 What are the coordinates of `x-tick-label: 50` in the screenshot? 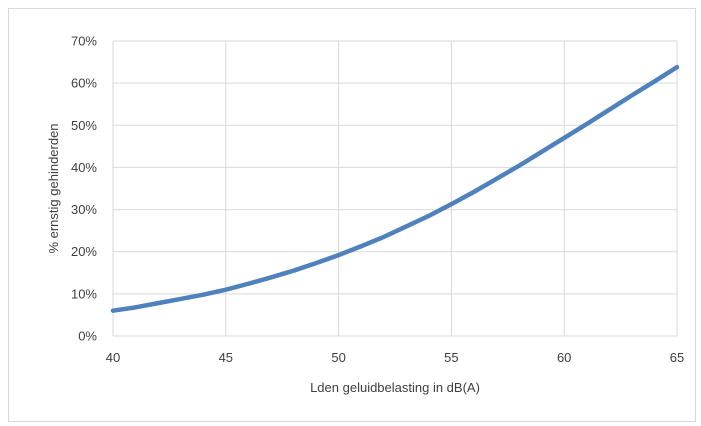 It's located at (338, 357).